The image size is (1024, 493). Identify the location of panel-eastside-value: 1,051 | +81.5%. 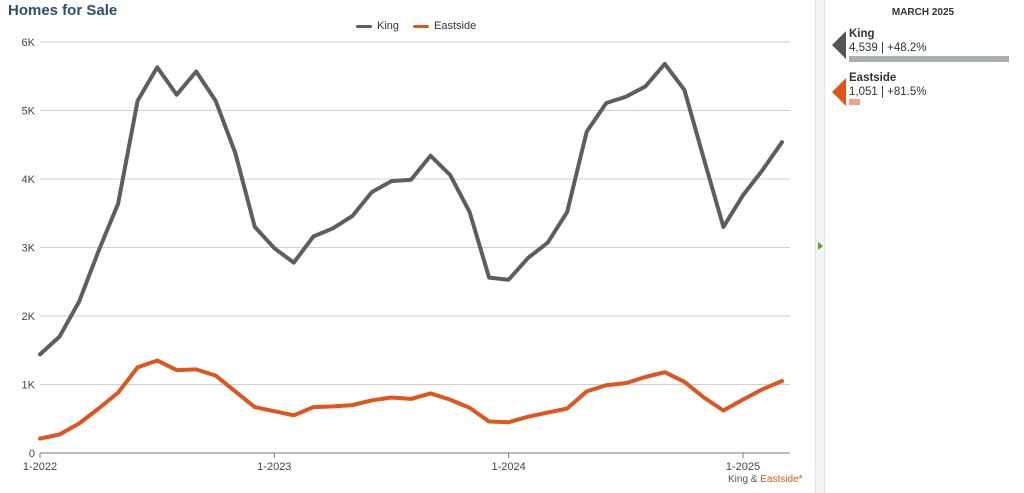
(888, 92).